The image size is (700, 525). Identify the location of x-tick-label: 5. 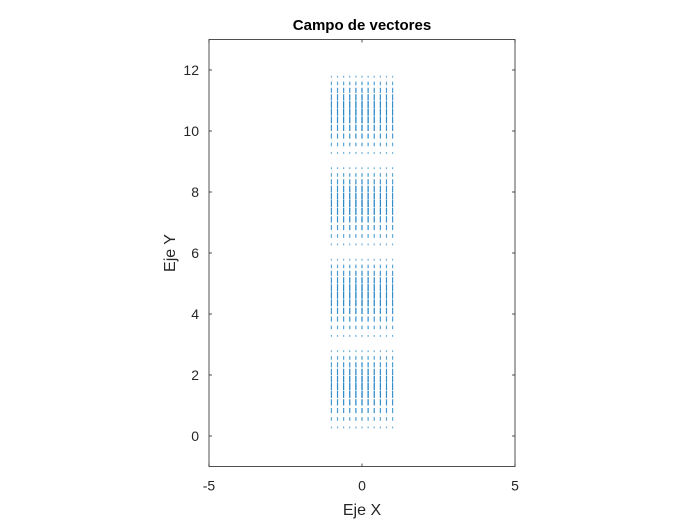
(515, 486).